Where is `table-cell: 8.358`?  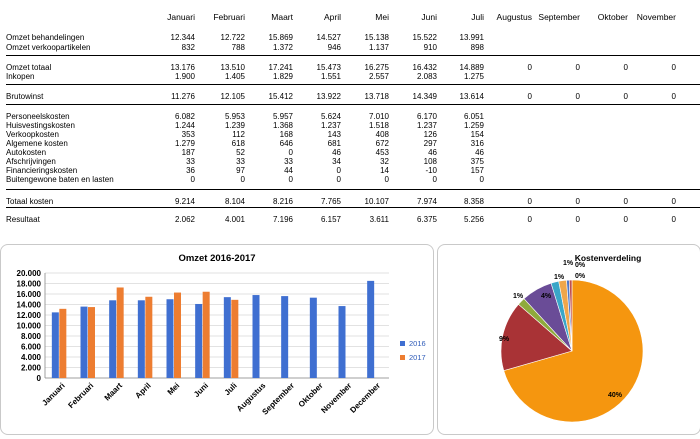 table-cell: 8.358 is located at coordinates (473, 201).